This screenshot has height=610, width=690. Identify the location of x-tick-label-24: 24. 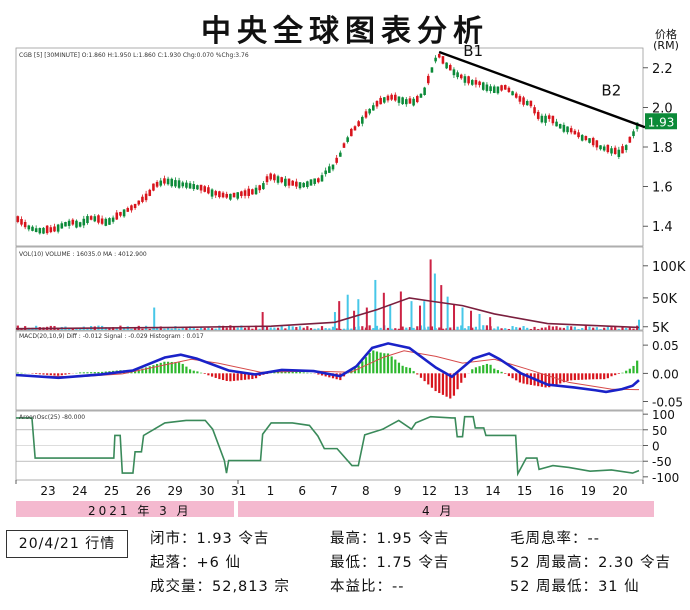
(79, 491).